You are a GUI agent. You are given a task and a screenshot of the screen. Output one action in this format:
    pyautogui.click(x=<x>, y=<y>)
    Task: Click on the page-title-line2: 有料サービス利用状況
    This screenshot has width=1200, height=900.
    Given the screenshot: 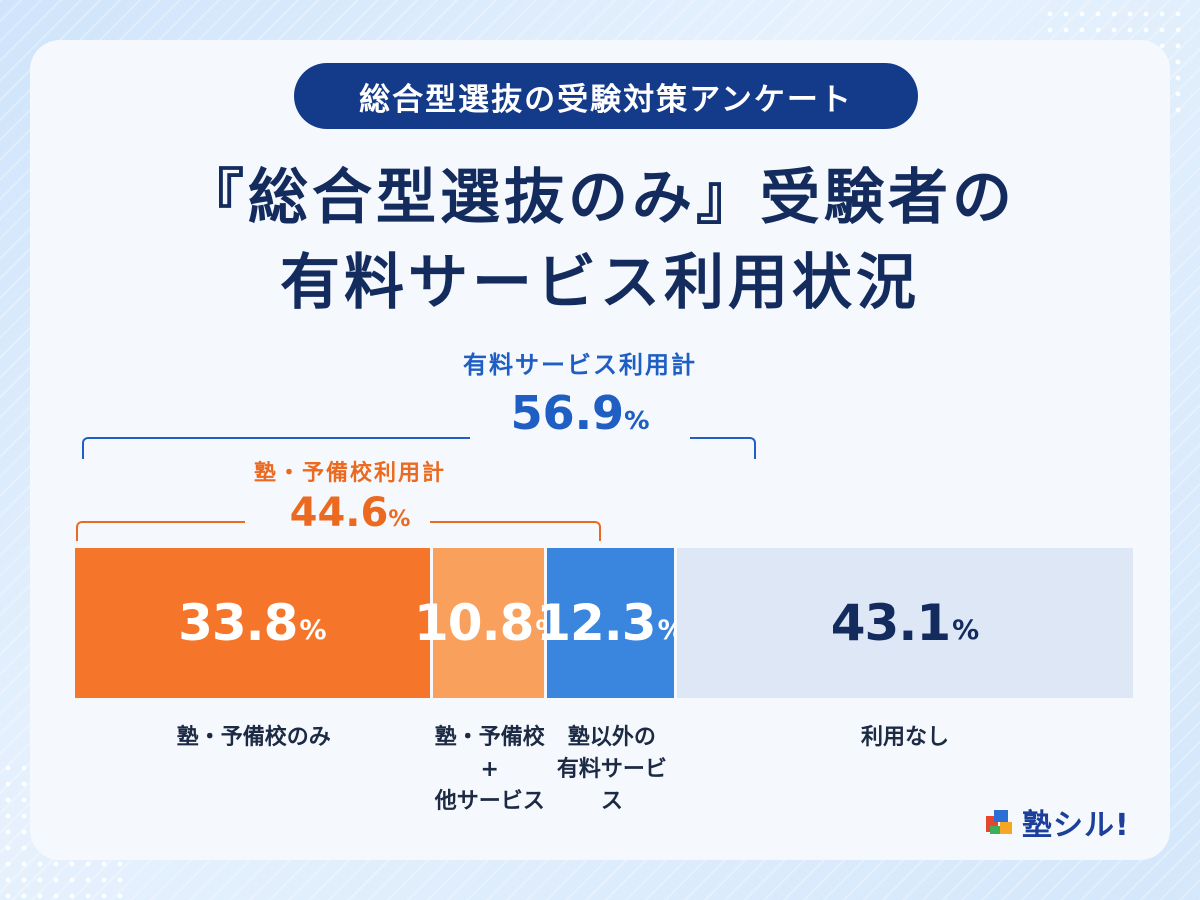 What is the action you would take?
    pyautogui.click(x=600, y=283)
    